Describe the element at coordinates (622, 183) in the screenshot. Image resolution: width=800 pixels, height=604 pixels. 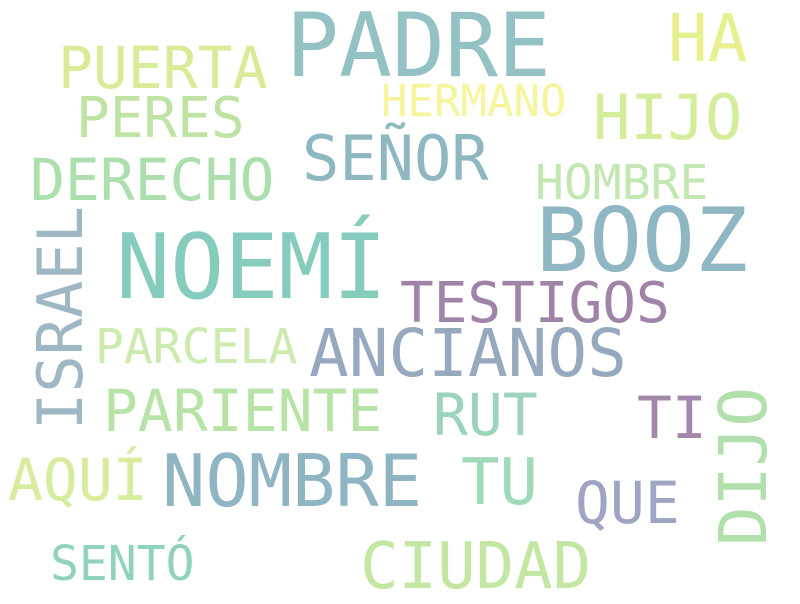
I see `word-hombre: HOMBRE` at that location.